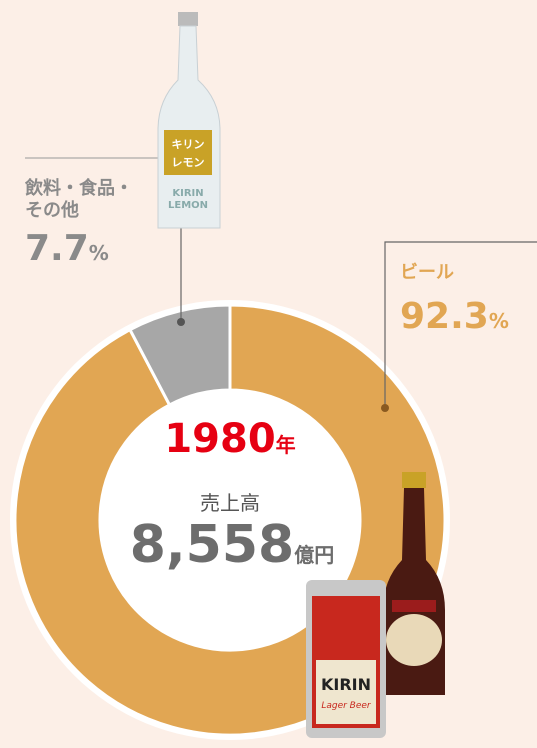 Image resolution: width=537 pixels, height=748 pixels. Describe the element at coordinates (188, 205) in the screenshot. I see `svg-text: LEMON` at that location.